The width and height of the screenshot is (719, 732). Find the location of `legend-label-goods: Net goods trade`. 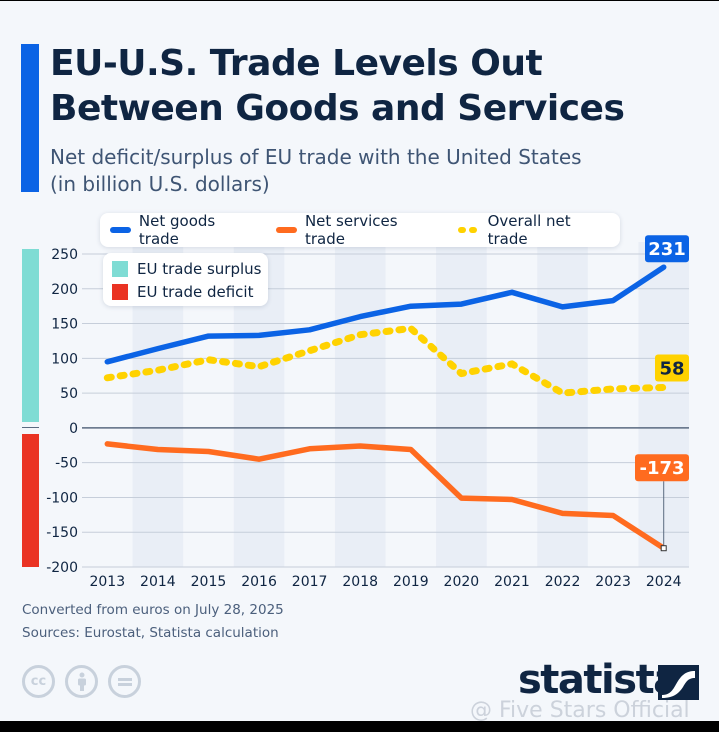

legend-label-goods: Net goods trade is located at coordinates (177, 230).